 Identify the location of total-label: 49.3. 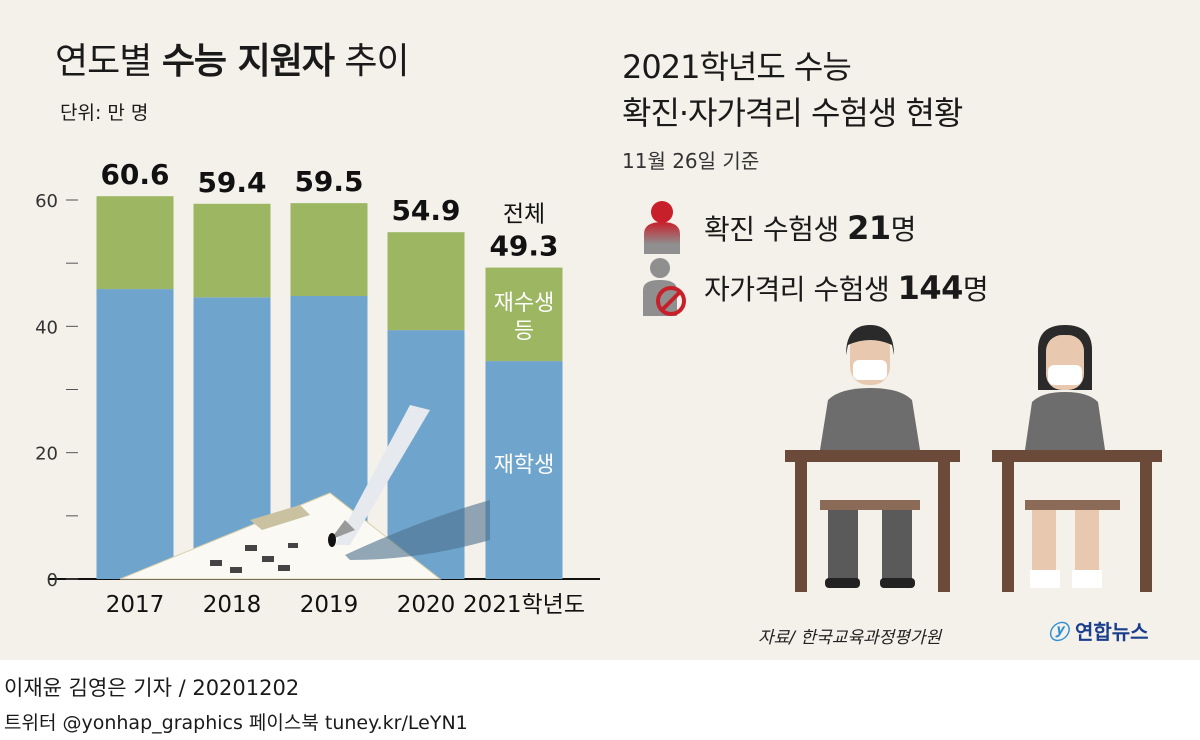
(523, 246).